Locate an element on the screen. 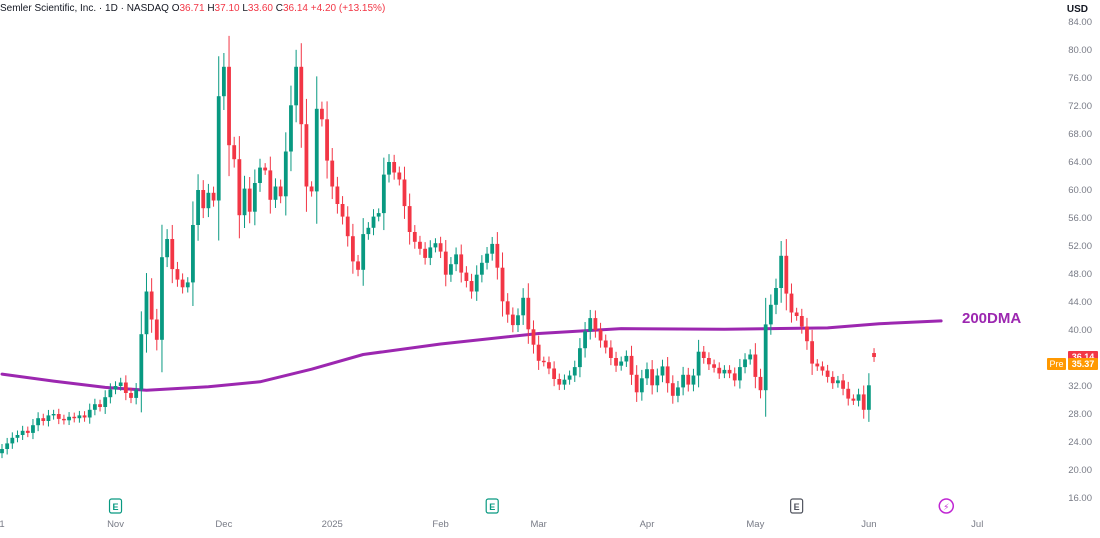 Image resolution: width=1100 pixels, height=538 pixels. close-value: 36.14 is located at coordinates (295, 8).